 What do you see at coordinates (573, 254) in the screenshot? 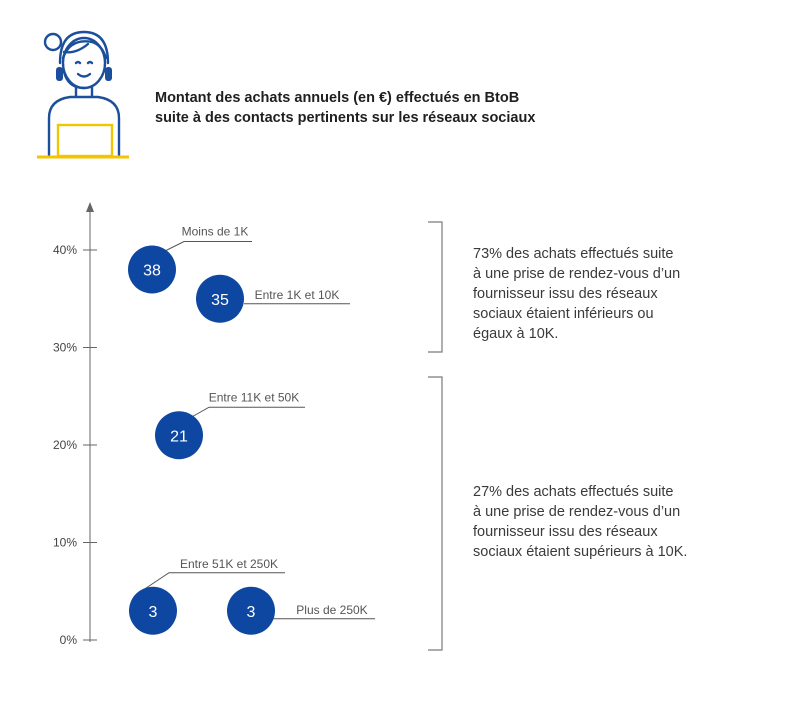
I see `annotation-line: 73% des achats effectués suite` at bounding box center [573, 254].